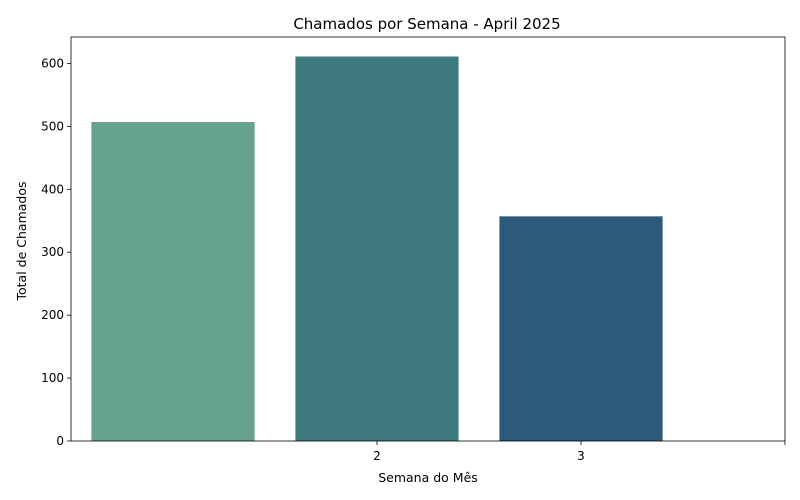  I want to click on chart-title: Chamados por Semana - April 2025, so click(426, 24).